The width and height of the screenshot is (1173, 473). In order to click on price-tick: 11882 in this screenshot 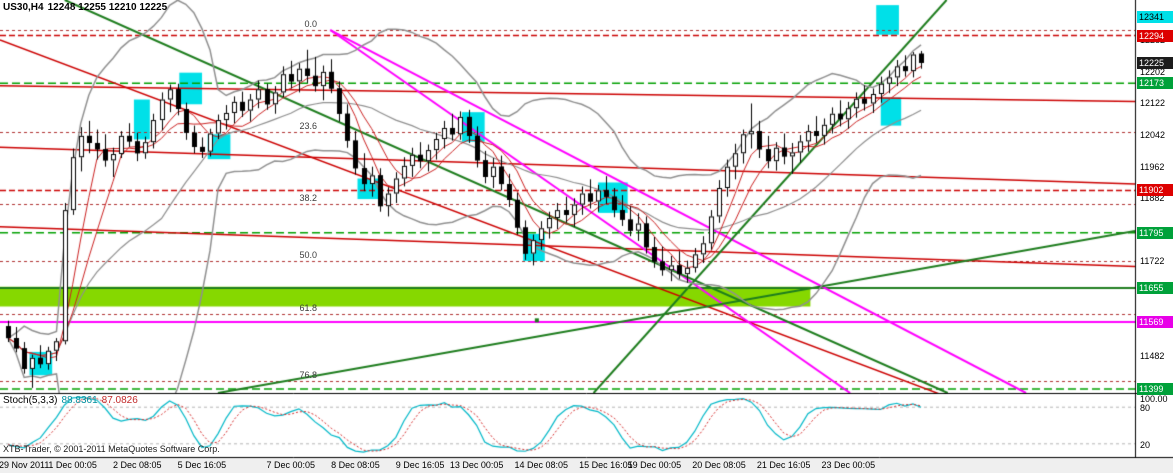, I will do `click(1152, 198)`.